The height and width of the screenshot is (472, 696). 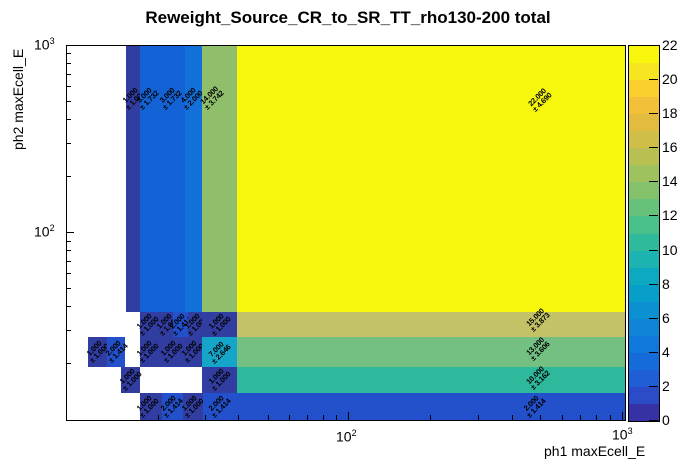 What do you see at coordinates (595, 451) in the screenshot?
I see `x-axis-title: ph1 maxEcell_E` at bounding box center [595, 451].